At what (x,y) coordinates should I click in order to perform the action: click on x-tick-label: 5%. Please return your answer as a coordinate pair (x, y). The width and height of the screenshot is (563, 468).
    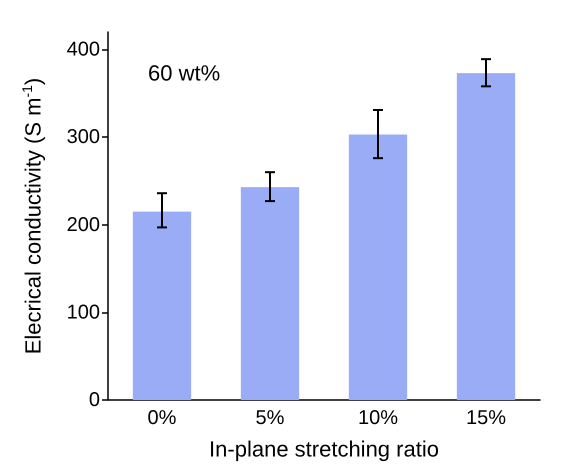
    Looking at the image, I should click on (270, 418).